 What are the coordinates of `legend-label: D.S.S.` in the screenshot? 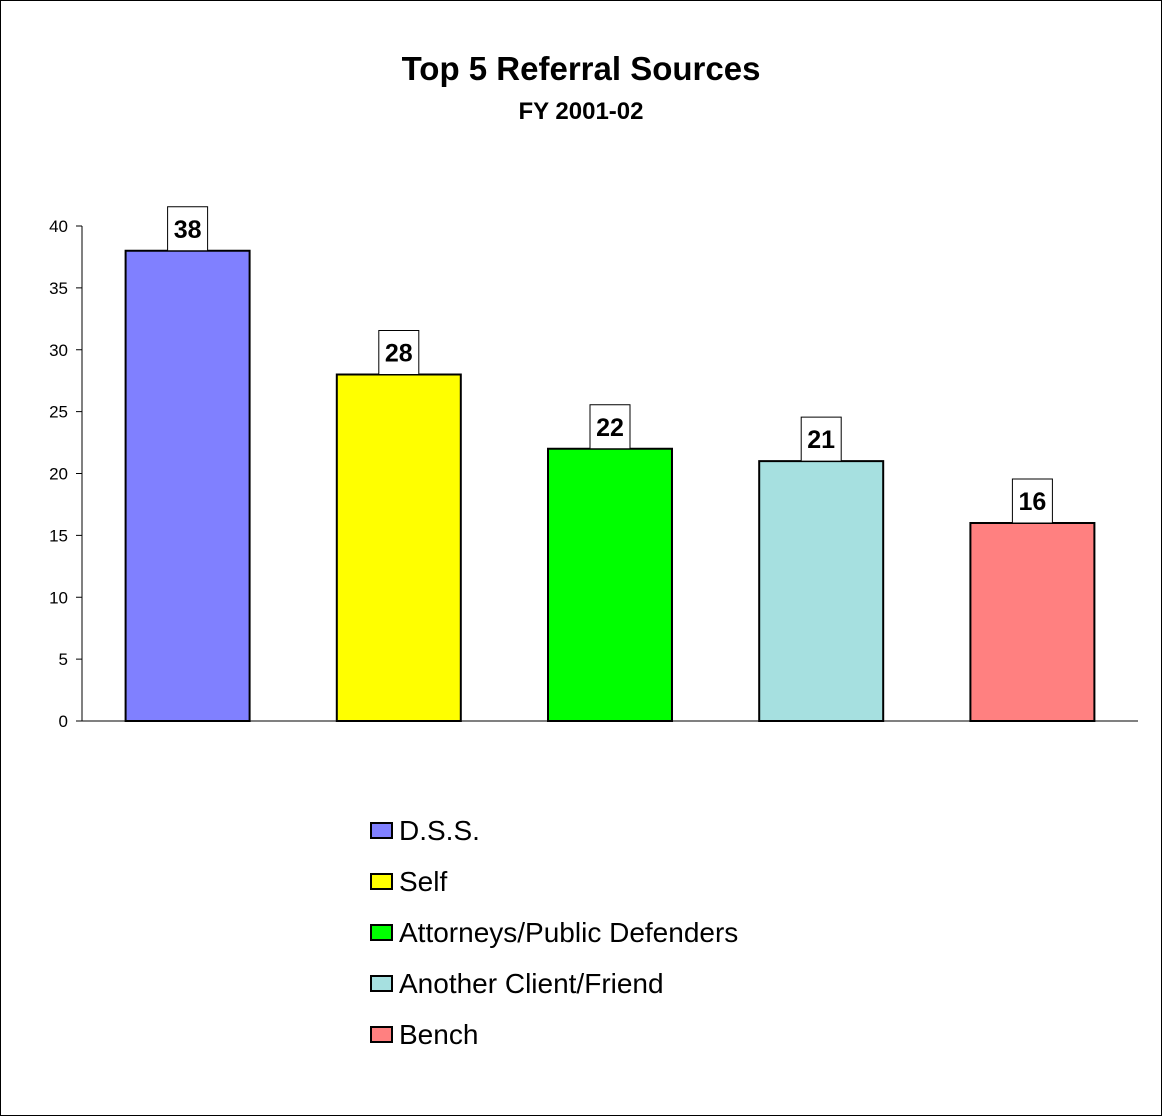 It's located at (439, 830).